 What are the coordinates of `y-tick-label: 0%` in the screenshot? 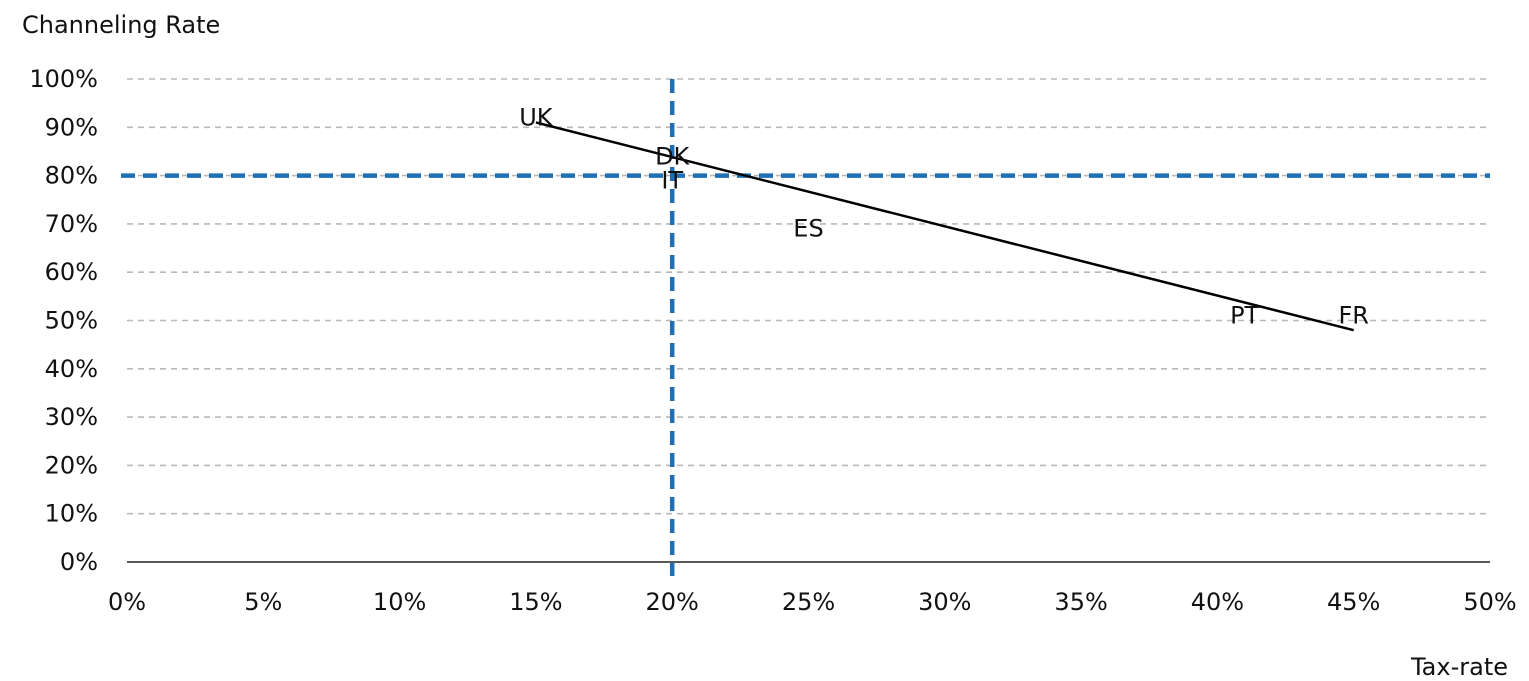 It's located at (79, 562).